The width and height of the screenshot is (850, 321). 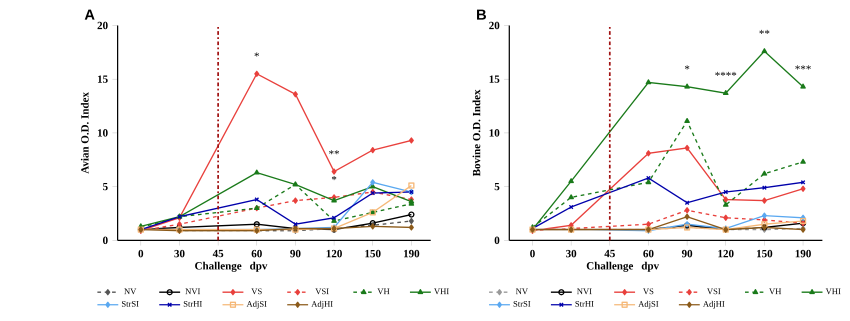 What do you see at coordinates (725, 74) in the screenshot?
I see `annotation: ****` at bounding box center [725, 74].